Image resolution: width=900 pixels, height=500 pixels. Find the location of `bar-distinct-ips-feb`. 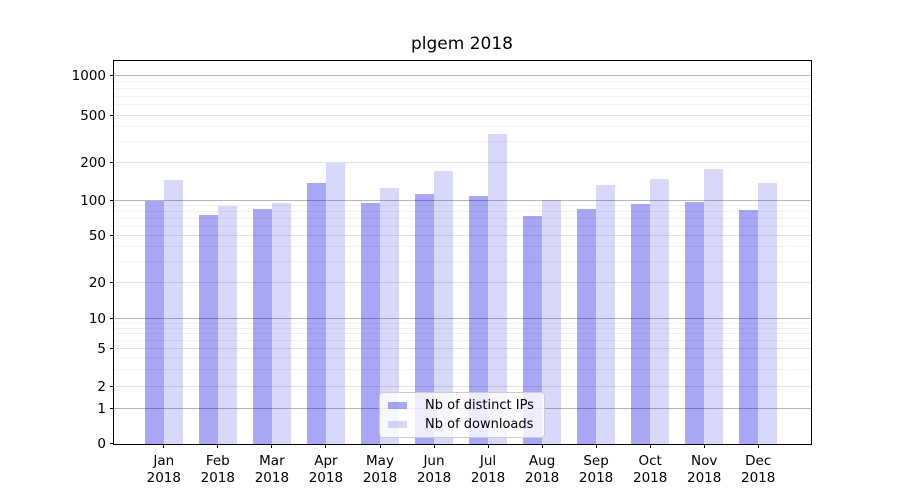

bar-distinct-ips-feb is located at coordinates (208, 329).